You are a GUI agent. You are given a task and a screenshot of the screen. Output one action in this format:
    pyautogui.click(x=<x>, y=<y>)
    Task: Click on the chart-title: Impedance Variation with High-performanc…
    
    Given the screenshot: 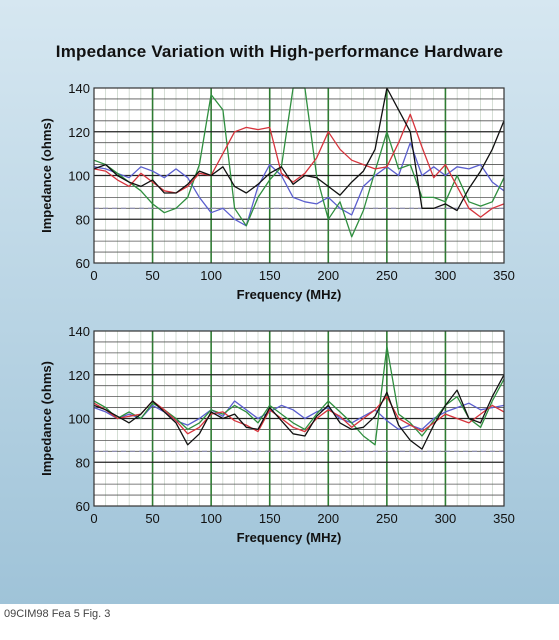 What is the action you would take?
    pyautogui.click(x=279, y=51)
    